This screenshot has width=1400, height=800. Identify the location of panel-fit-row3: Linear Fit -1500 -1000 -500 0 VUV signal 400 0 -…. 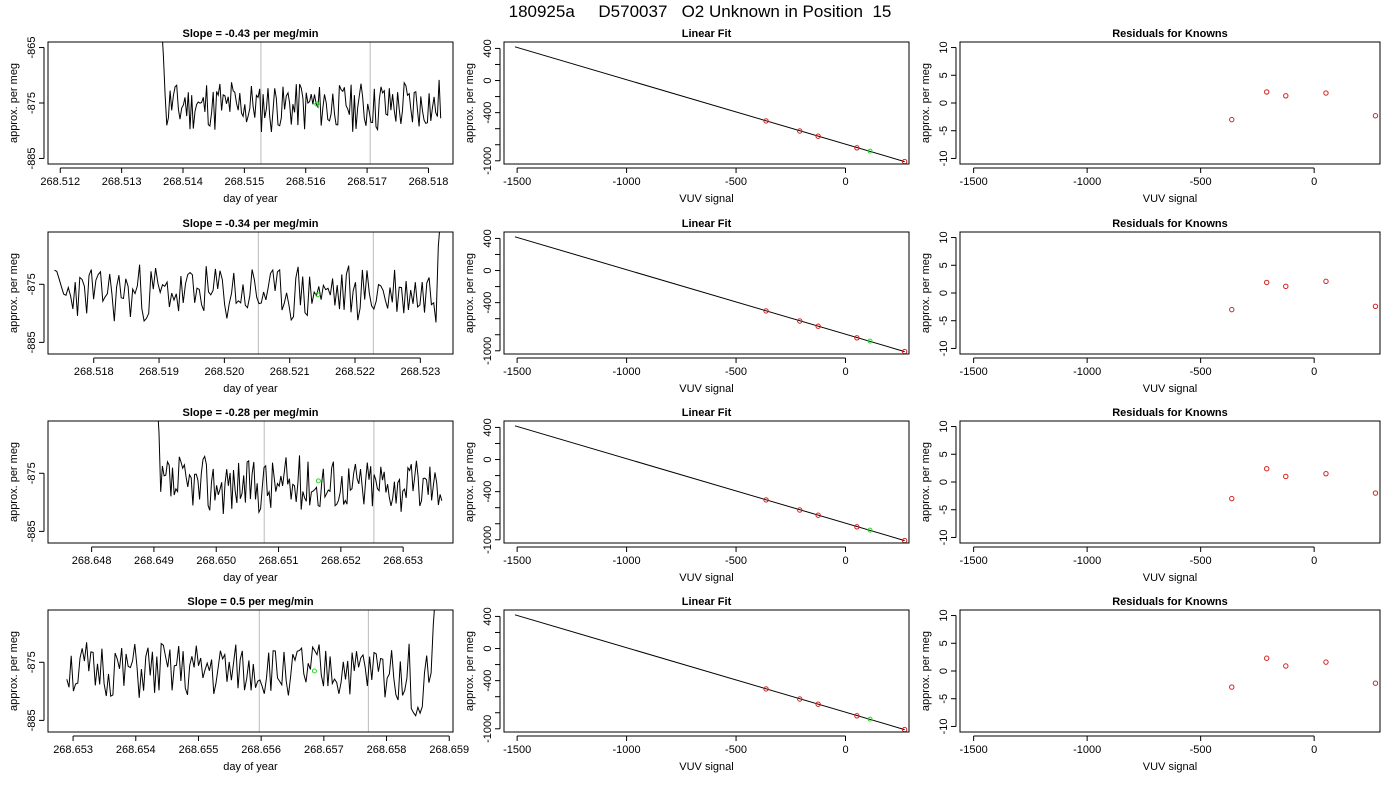
(687, 495).